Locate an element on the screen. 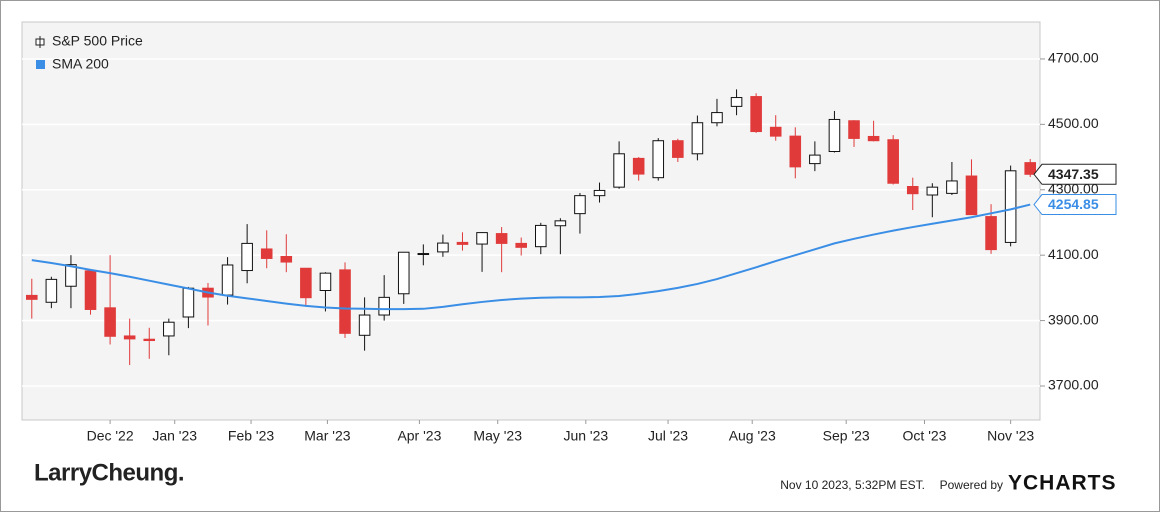 This screenshot has height=517, width=1160. powered-by: Powered by is located at coordinates (971, 485).